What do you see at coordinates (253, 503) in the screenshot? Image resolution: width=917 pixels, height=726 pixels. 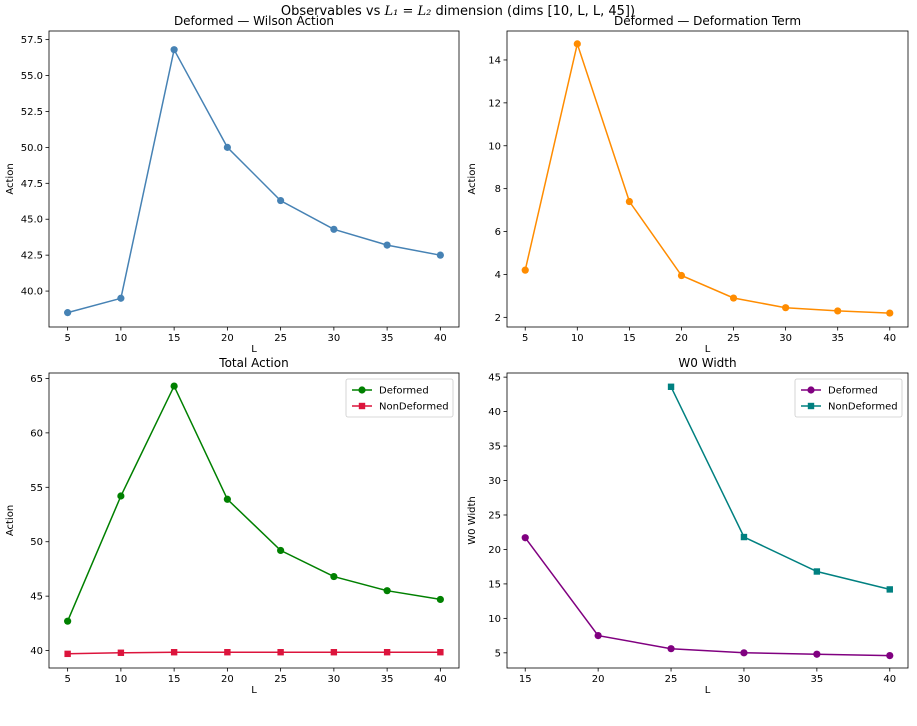 I see `total-action-series-deformed-line` at bounding box center [253, 503].